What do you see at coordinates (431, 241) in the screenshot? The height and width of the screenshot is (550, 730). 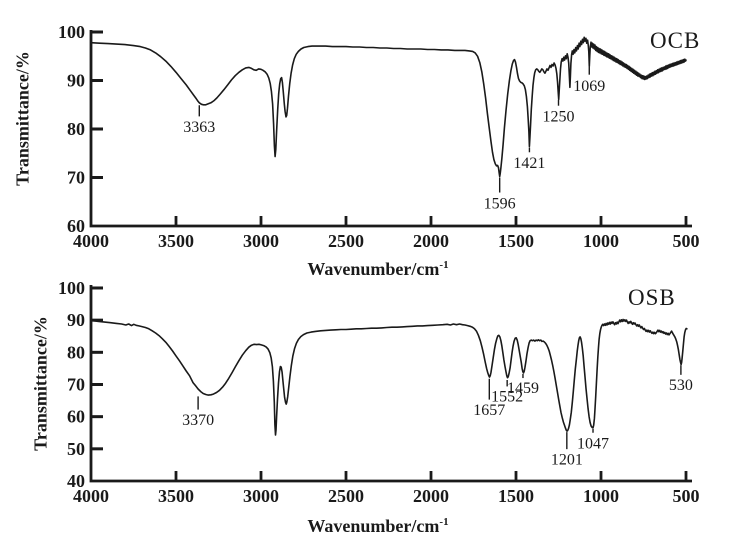 I see `ocb-x-tick-label-2000: 2000` at bounding box center [431, 241].